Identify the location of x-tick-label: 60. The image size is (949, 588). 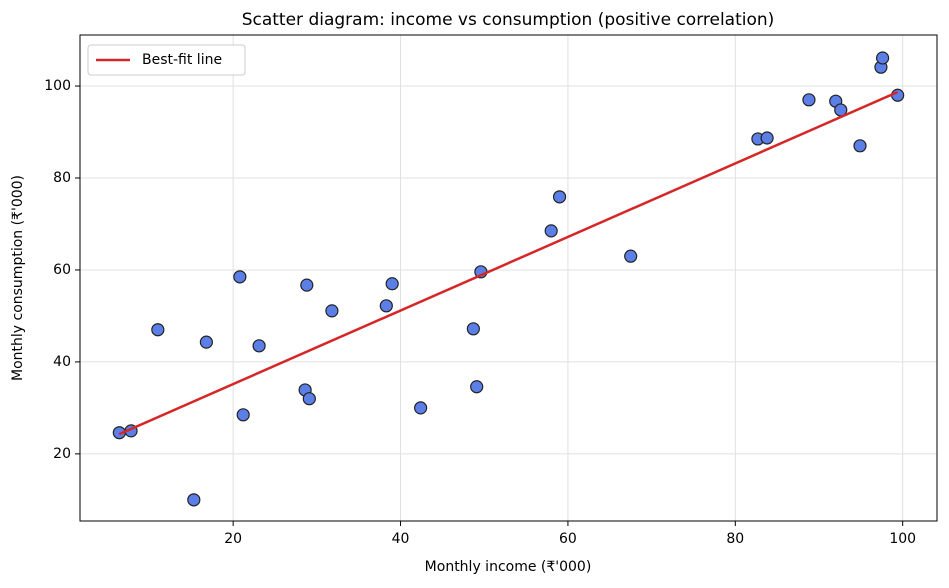
(568, 539).